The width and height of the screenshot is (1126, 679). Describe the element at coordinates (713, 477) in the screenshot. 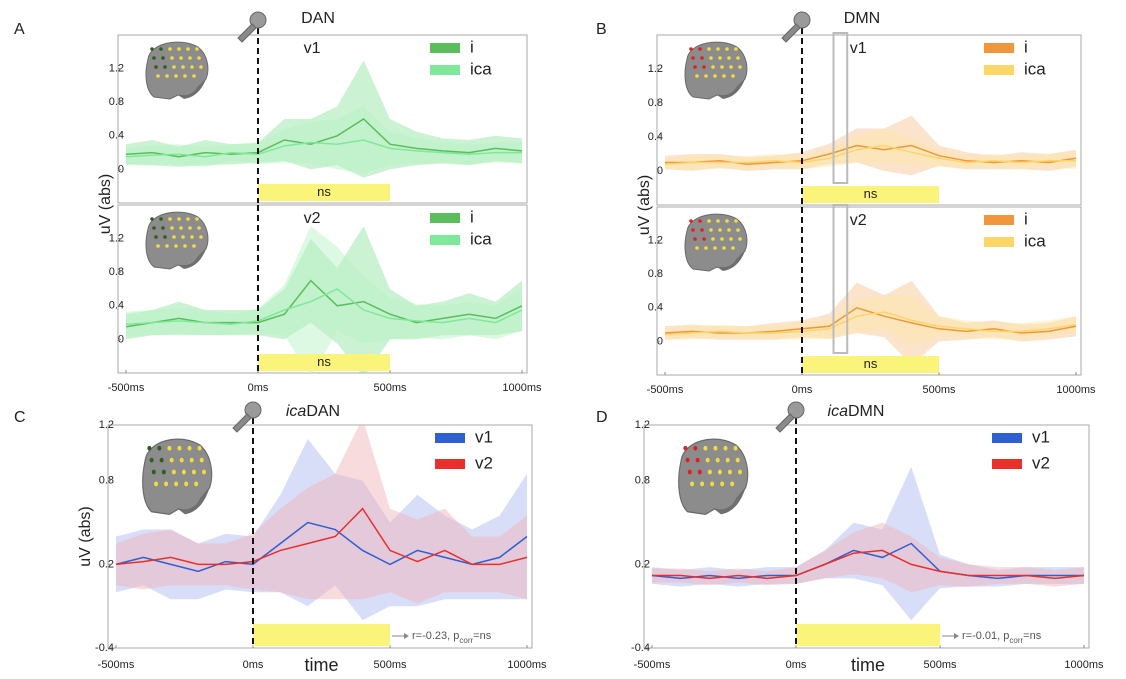

I see `head-icon` at that location.